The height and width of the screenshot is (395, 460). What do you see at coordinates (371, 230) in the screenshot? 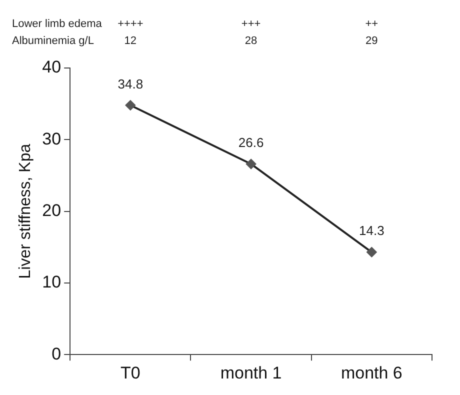
I see `data-label: 14.3` at bounding box center [371, 230].